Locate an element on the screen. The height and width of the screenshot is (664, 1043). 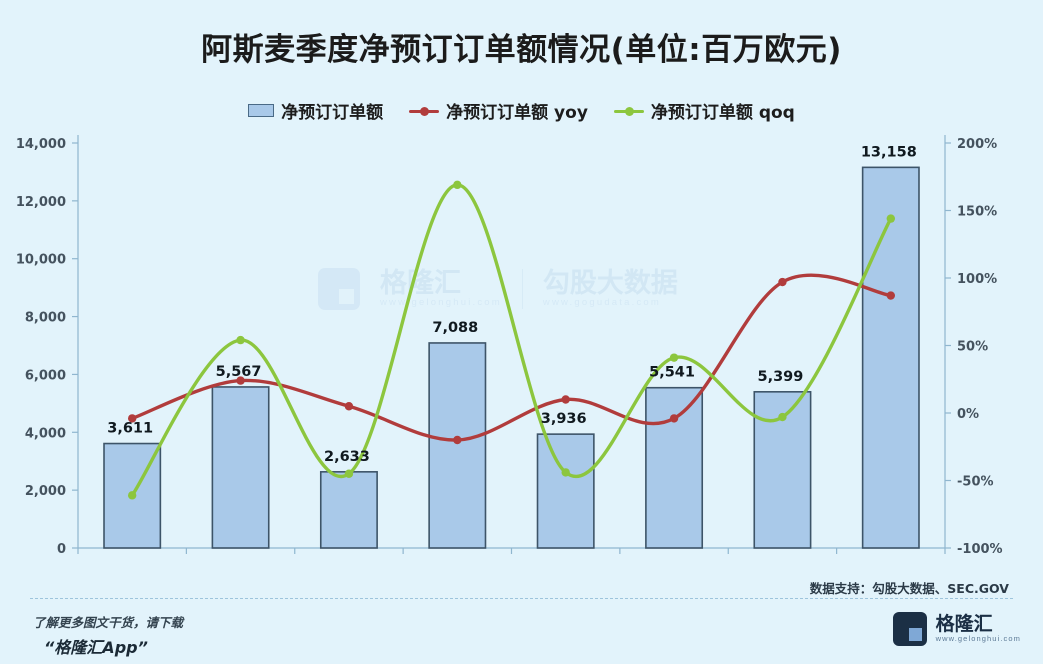
legend-item-qoq: 净预订订单额 qoq is located at coordinates (704, 110).